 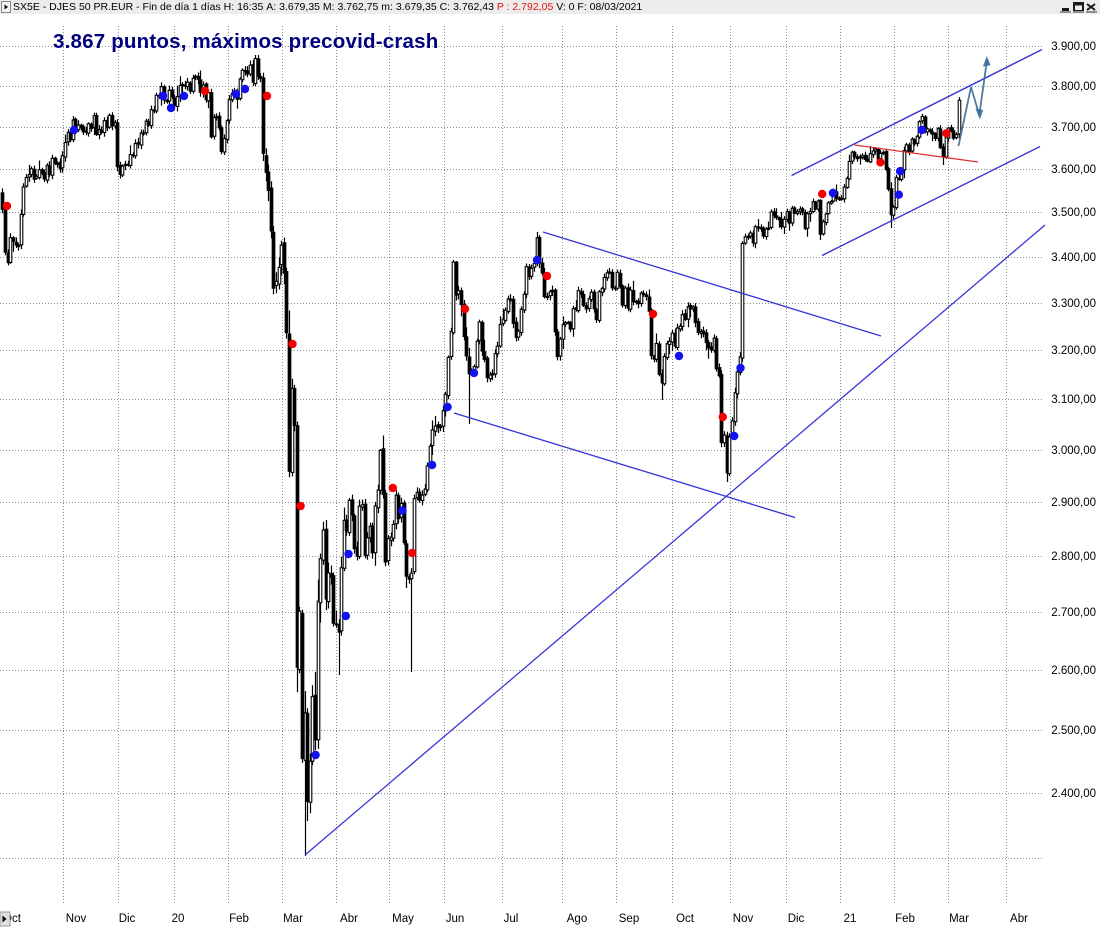 I want to click on svg-text: 3.900,00, so click(x=1073, y=47).